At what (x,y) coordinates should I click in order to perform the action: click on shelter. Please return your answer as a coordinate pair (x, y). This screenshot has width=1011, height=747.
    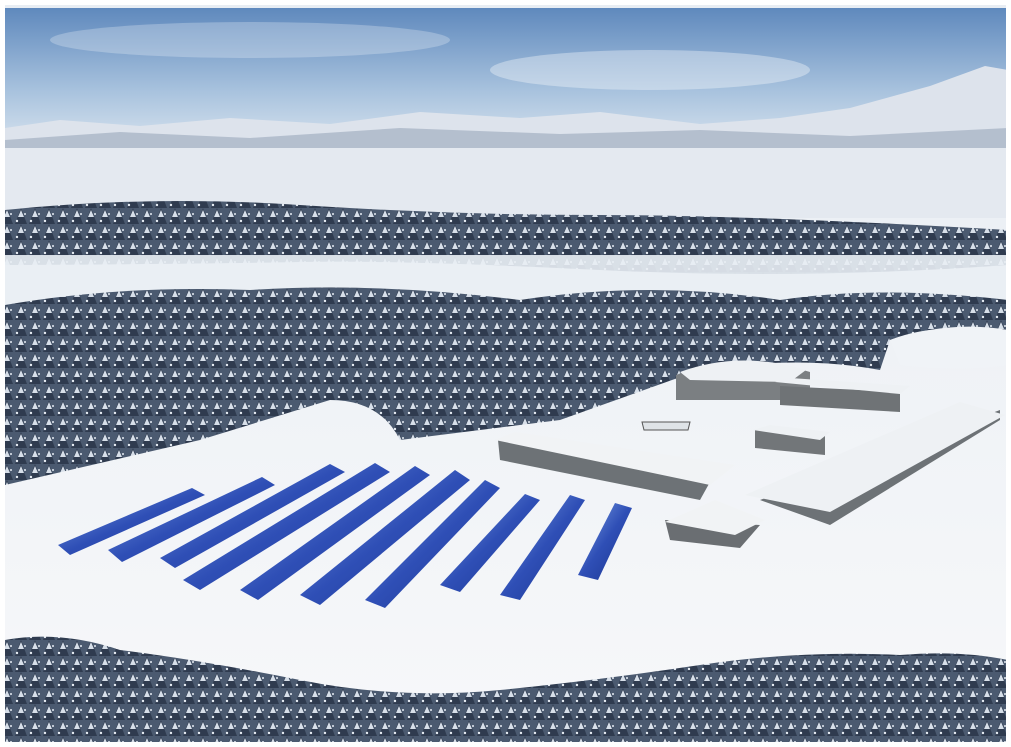
    Looking at the image, I should click on (666, 426).